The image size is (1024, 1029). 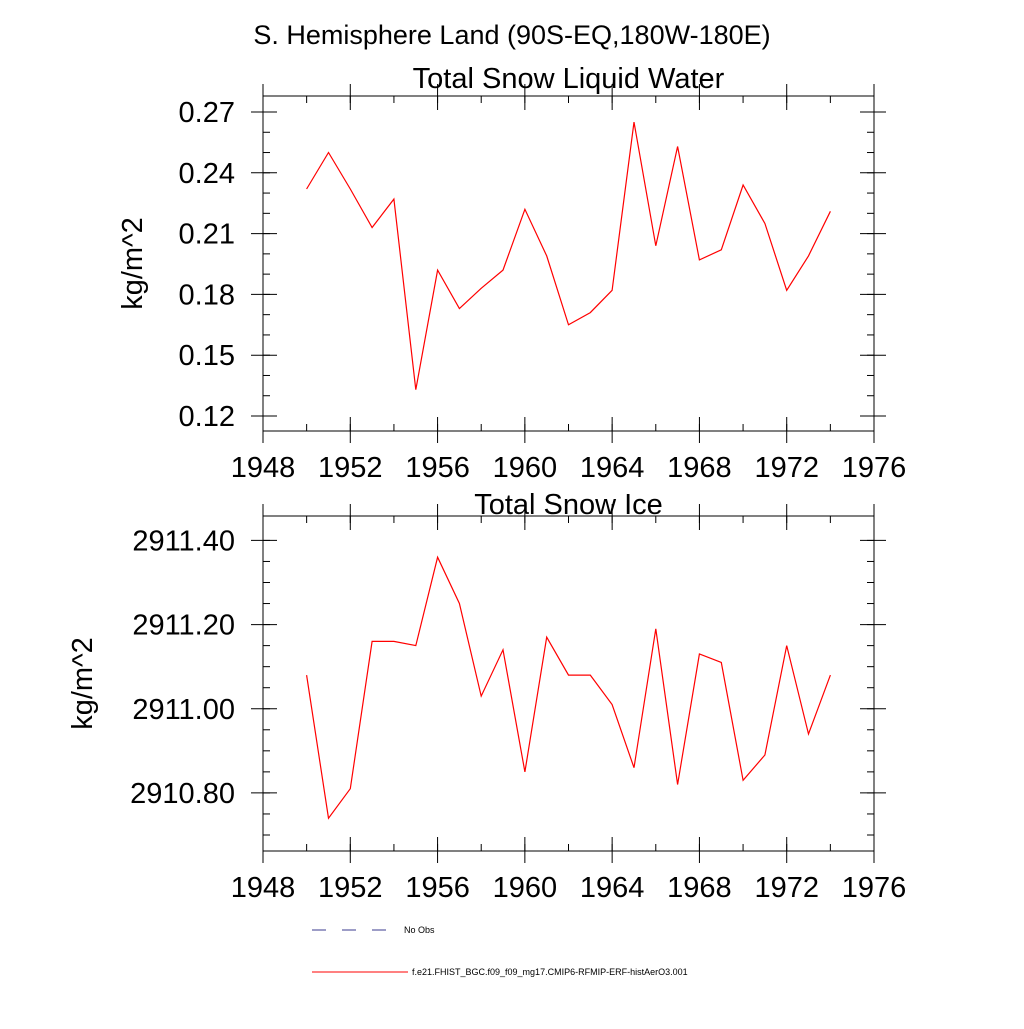 What do you see at coordinates (207, 174) in the screenshot?
I see `y-tick-label: 0.24` at bounding box center [207, 174].